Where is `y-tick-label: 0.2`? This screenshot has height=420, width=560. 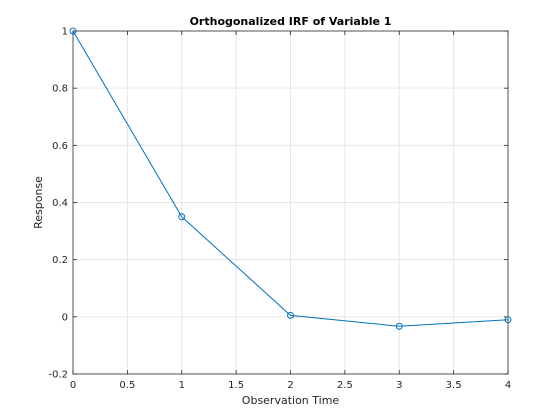
y-tick-label: 0.2 is located at coordinates (60, 260).